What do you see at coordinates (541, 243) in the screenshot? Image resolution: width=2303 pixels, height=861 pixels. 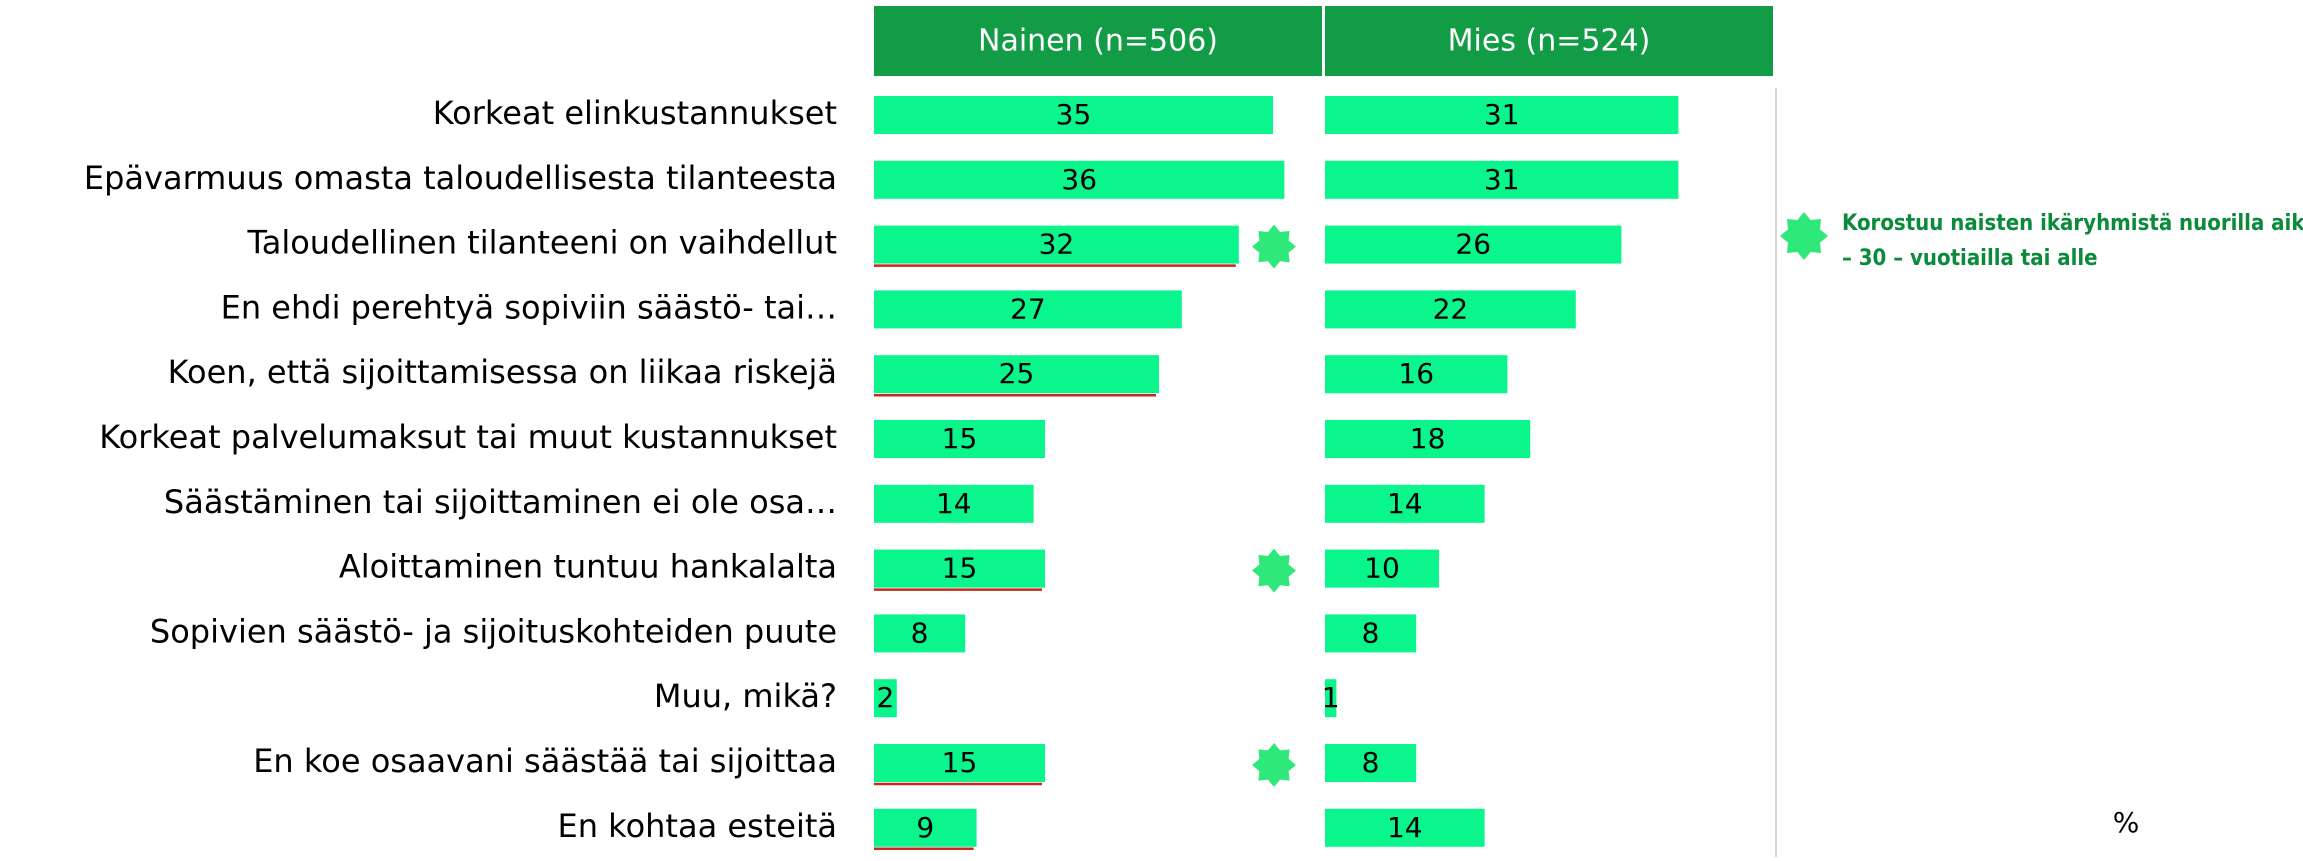 I see `category-label: Taloudellinen tilanteeni on vaihdellut` at bounding box center [541, 243].